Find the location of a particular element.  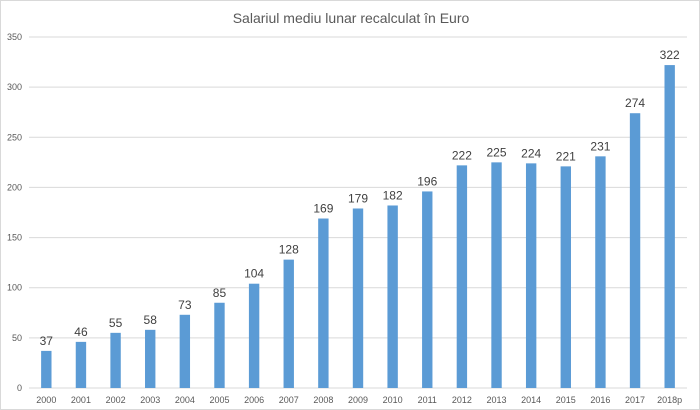

data-label: 85 is located at coordinates (220, 293).